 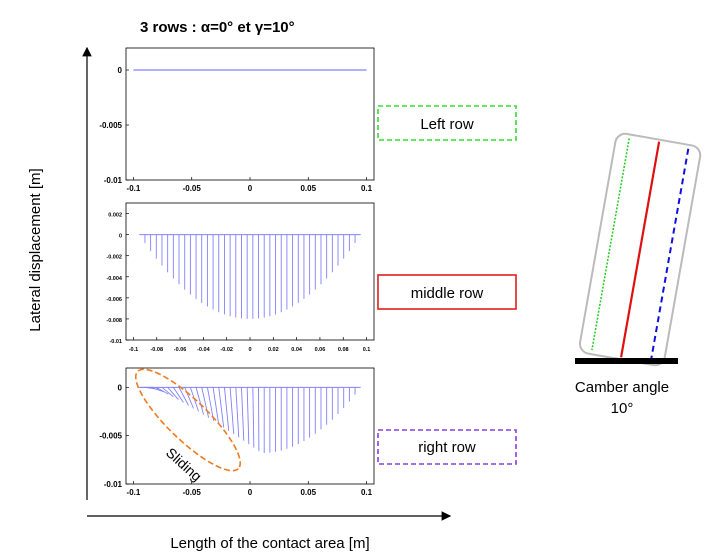 What do you see at coordinates (188, 420) in the screenshot?
I see `sliding-ellipse` at bounding box center [188, 420].